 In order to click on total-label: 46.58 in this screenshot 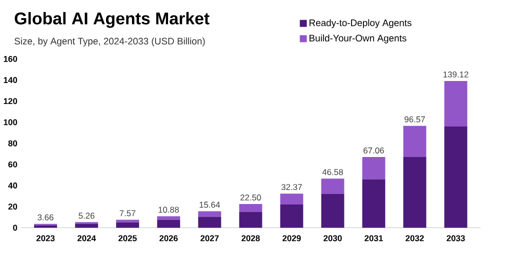, I will do `click(332, 172)`.